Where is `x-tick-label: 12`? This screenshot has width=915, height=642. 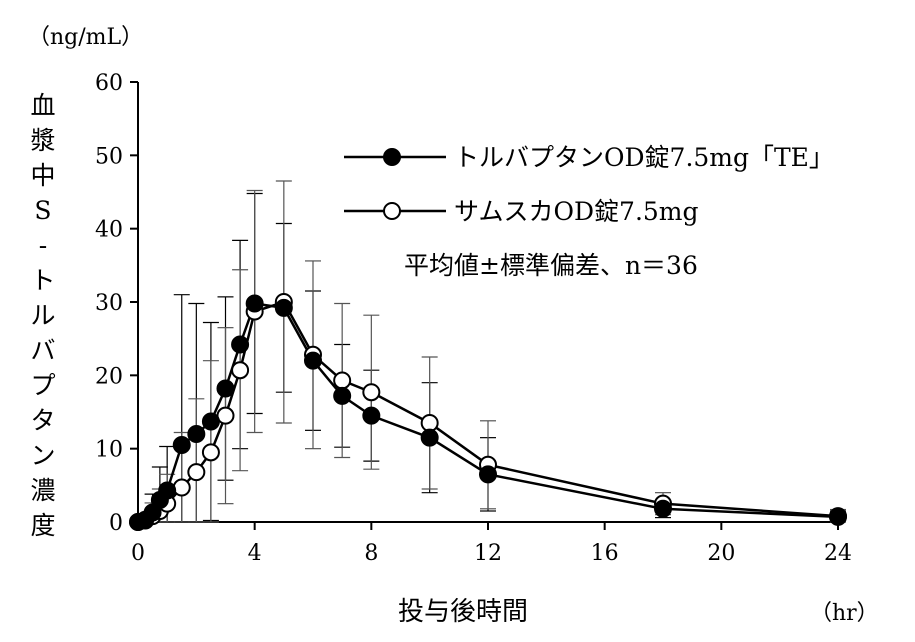
x-tick-label: 12 is located at coordinates (488, 553).